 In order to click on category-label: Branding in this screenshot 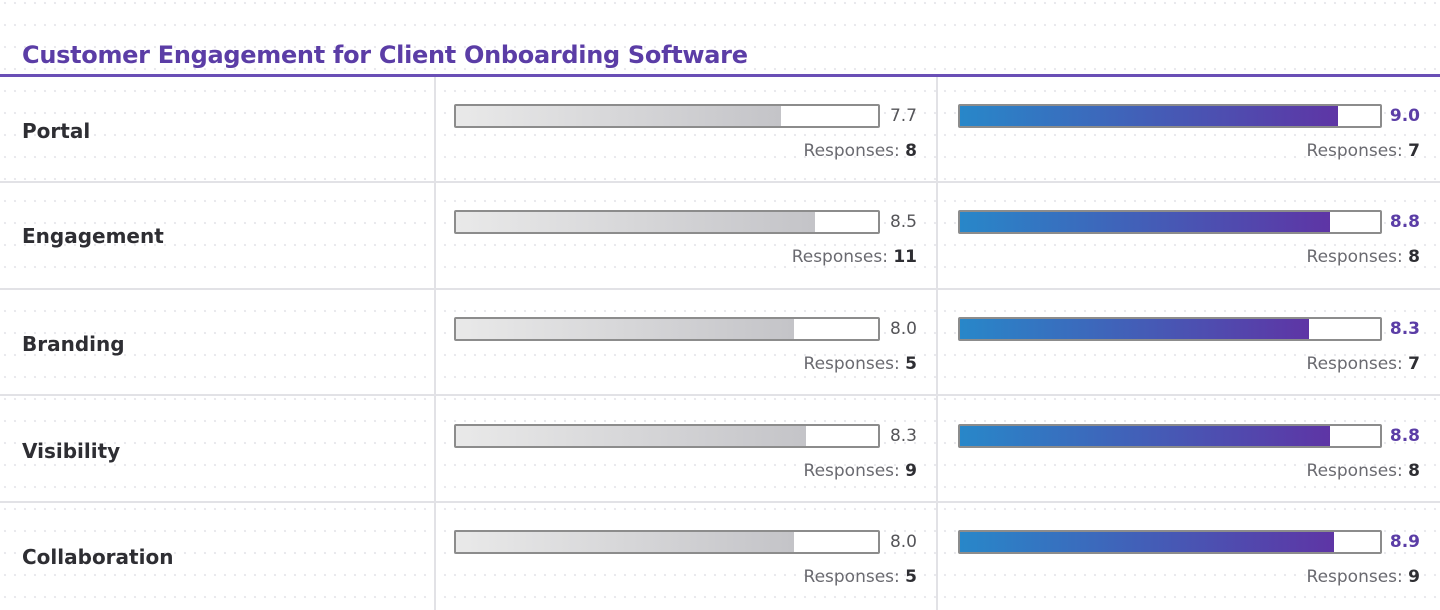, I will do `click(73, 344)`.